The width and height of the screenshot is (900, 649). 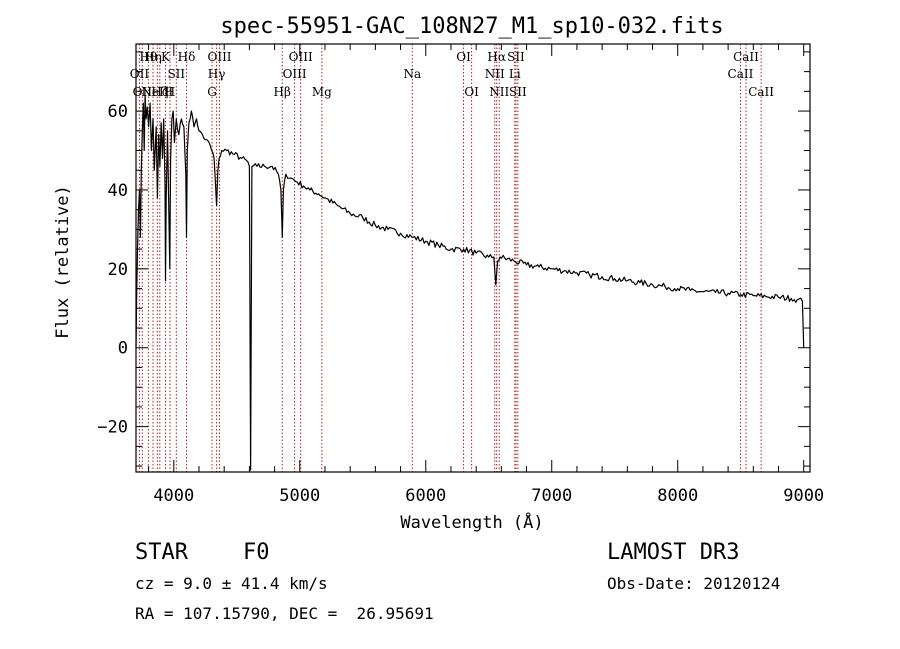 What do you see at coordinates (551, 496) in the screenshot?
I see `x-tick-label: 7000` at bounding box center [551, 496].